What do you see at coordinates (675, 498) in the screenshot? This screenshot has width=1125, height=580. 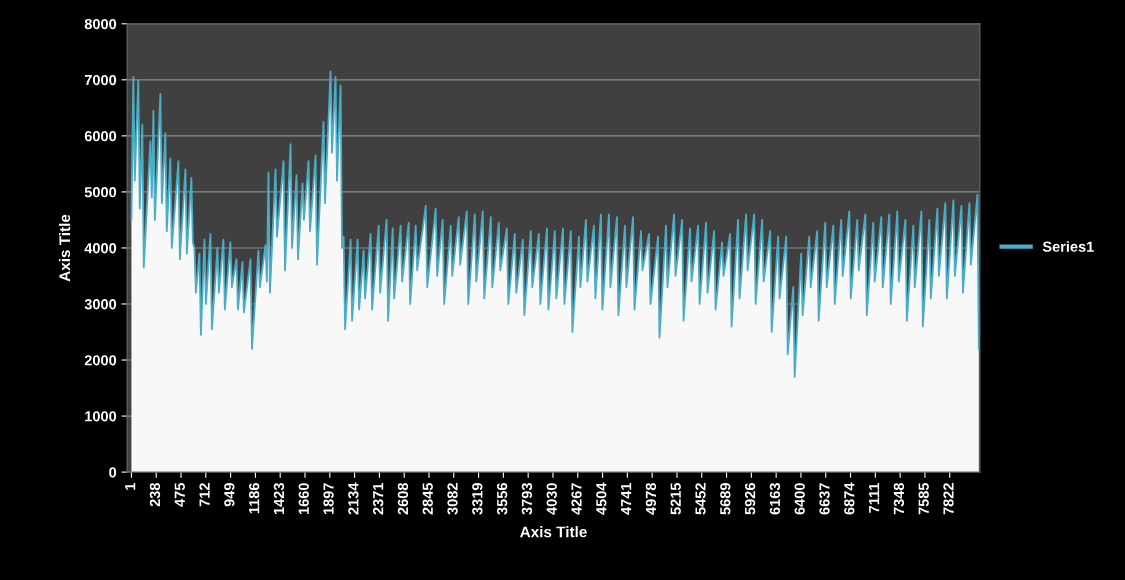 I see `x-tick-label: 5215` at bounding box center [675, 498].